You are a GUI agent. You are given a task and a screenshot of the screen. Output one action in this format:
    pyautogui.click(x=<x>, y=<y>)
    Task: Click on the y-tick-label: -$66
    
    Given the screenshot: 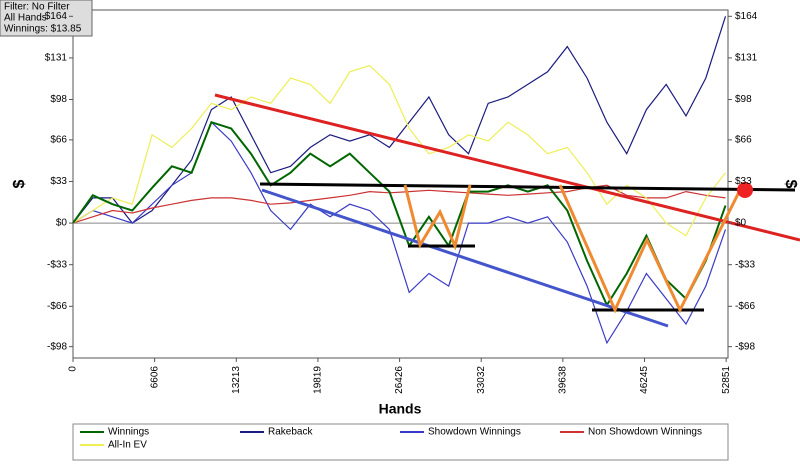 What is the action you would take?
    pyautogui.click(x=57, y=306)
    